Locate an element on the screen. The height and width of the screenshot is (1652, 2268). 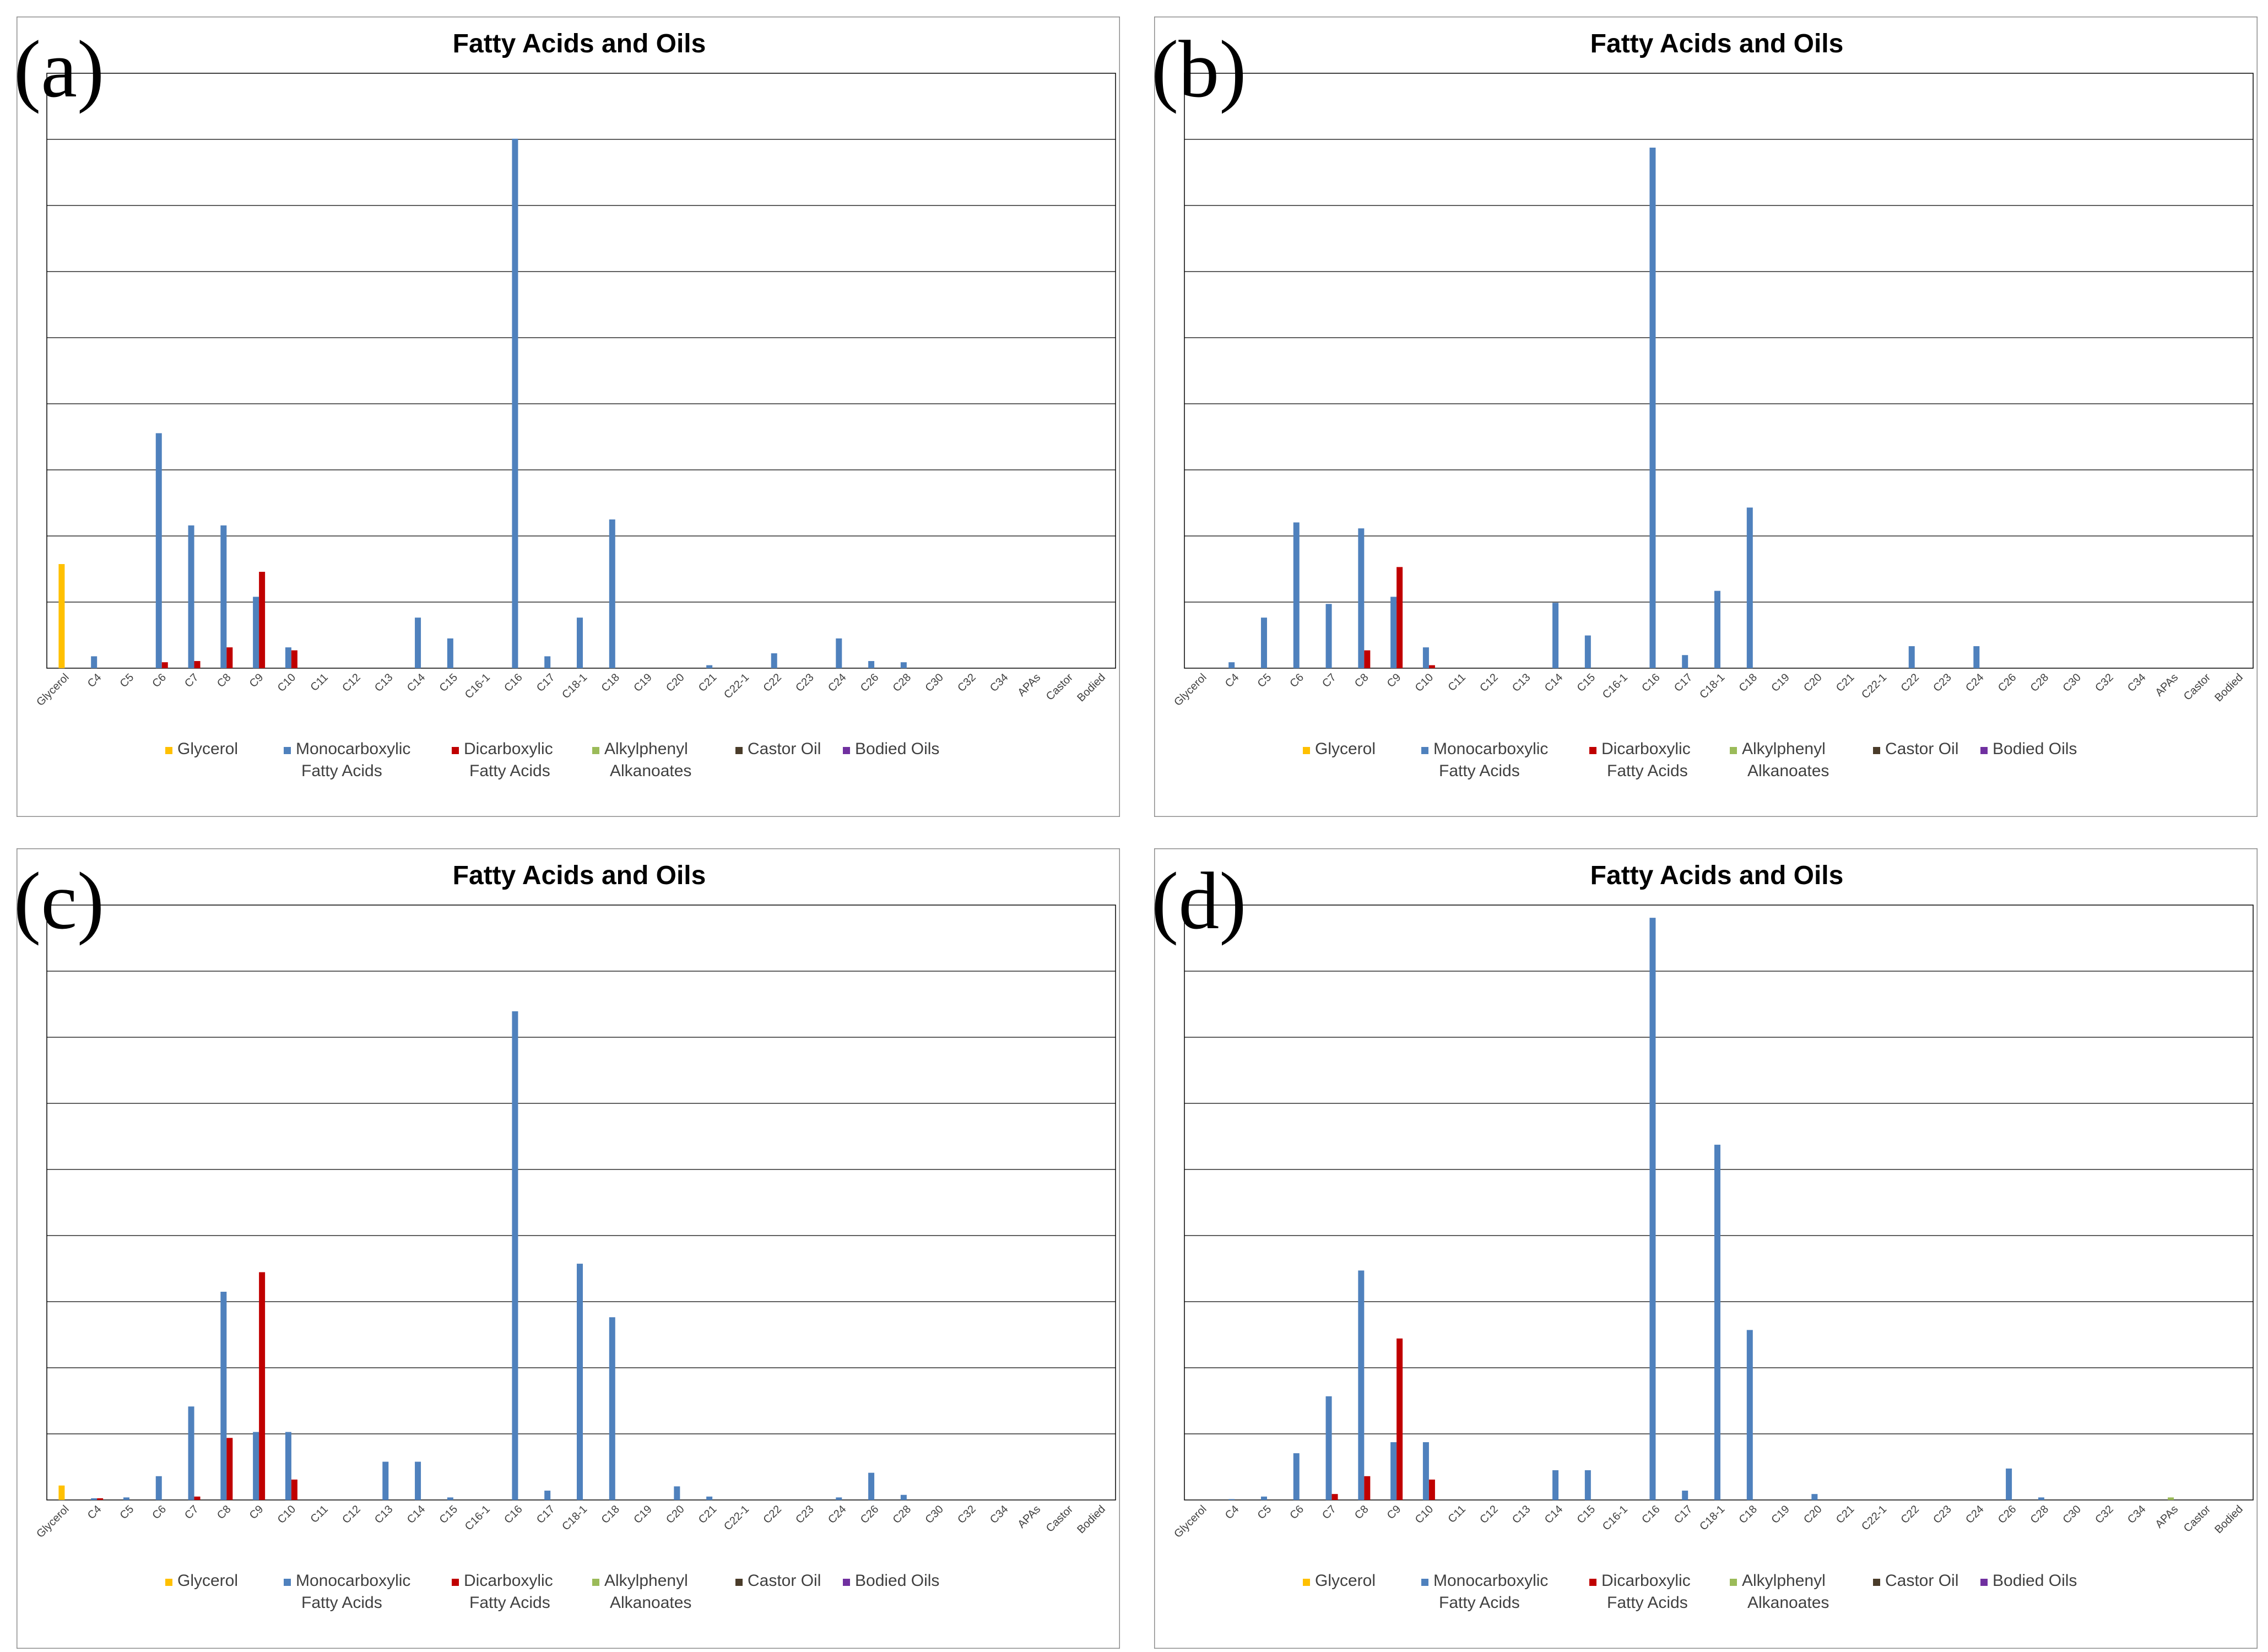
panel-label-a: (a) is located at coordinates (59, 69).